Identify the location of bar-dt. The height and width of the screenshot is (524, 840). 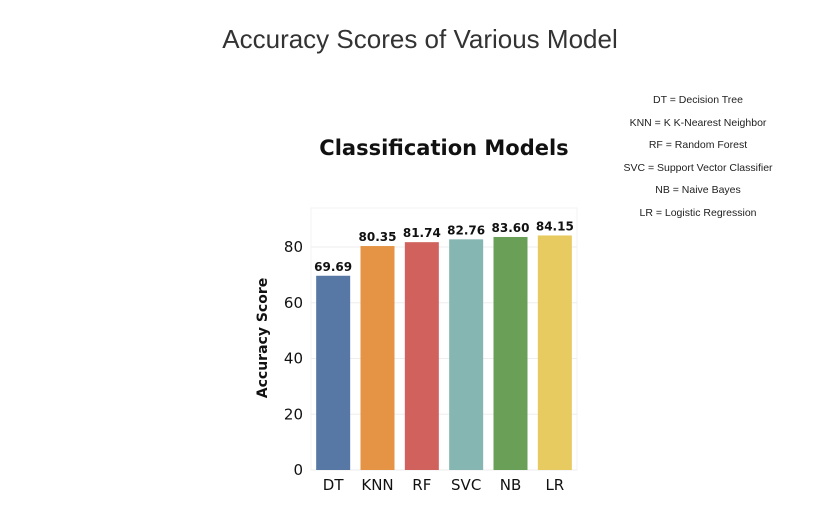
(333, 372).